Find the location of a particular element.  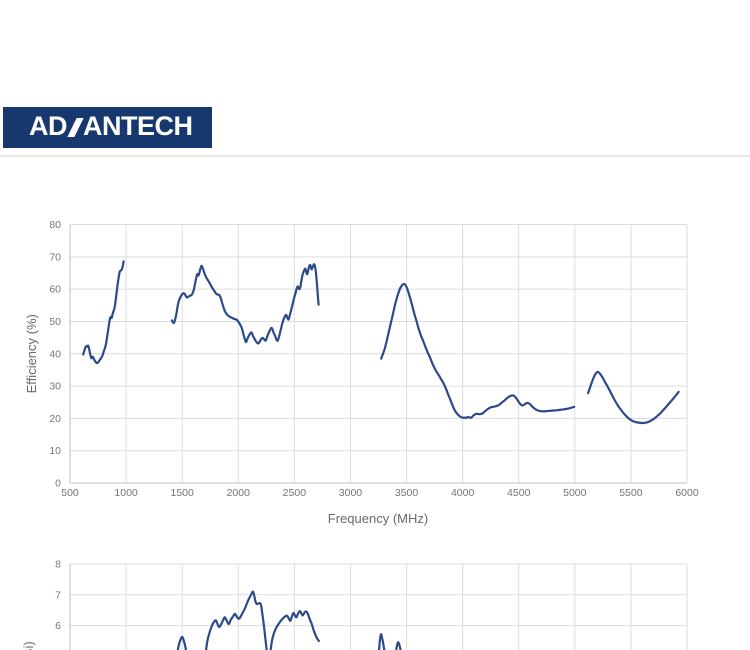

y-tick-label: 20 is located at coordinates (55, 419).